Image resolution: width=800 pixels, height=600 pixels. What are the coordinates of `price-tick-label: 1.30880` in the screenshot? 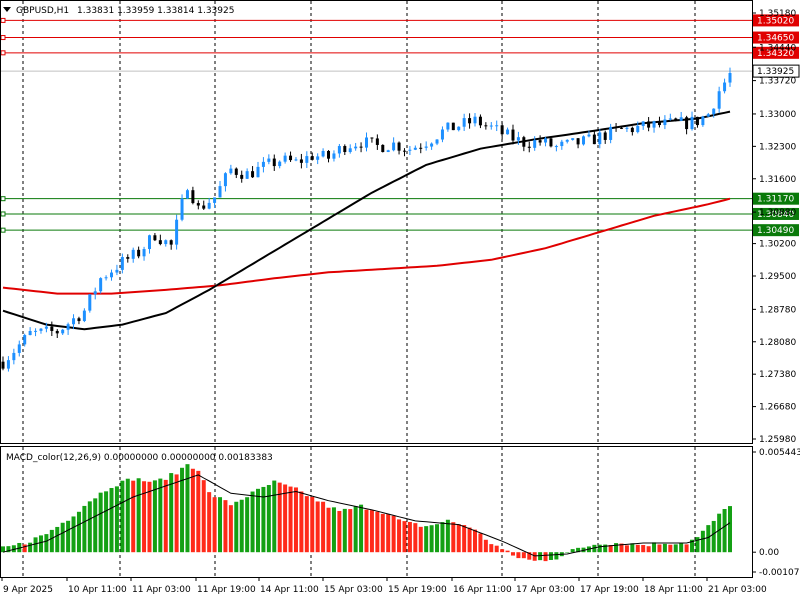 It's located at (777, 213).